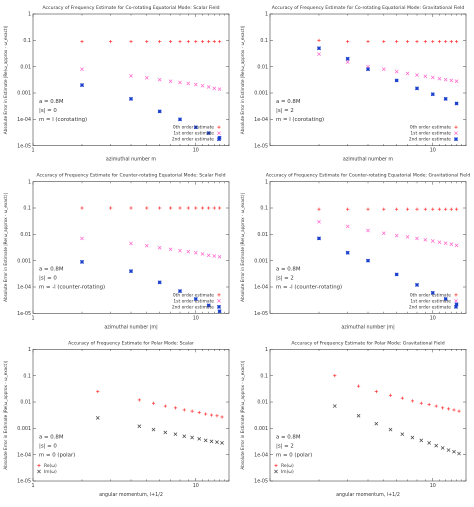 Image resolution: width=474 pixels, height=507 pixels. Describe the element at coordinates (368, 415) in the screenshot. I see `plot-frame` at that location.